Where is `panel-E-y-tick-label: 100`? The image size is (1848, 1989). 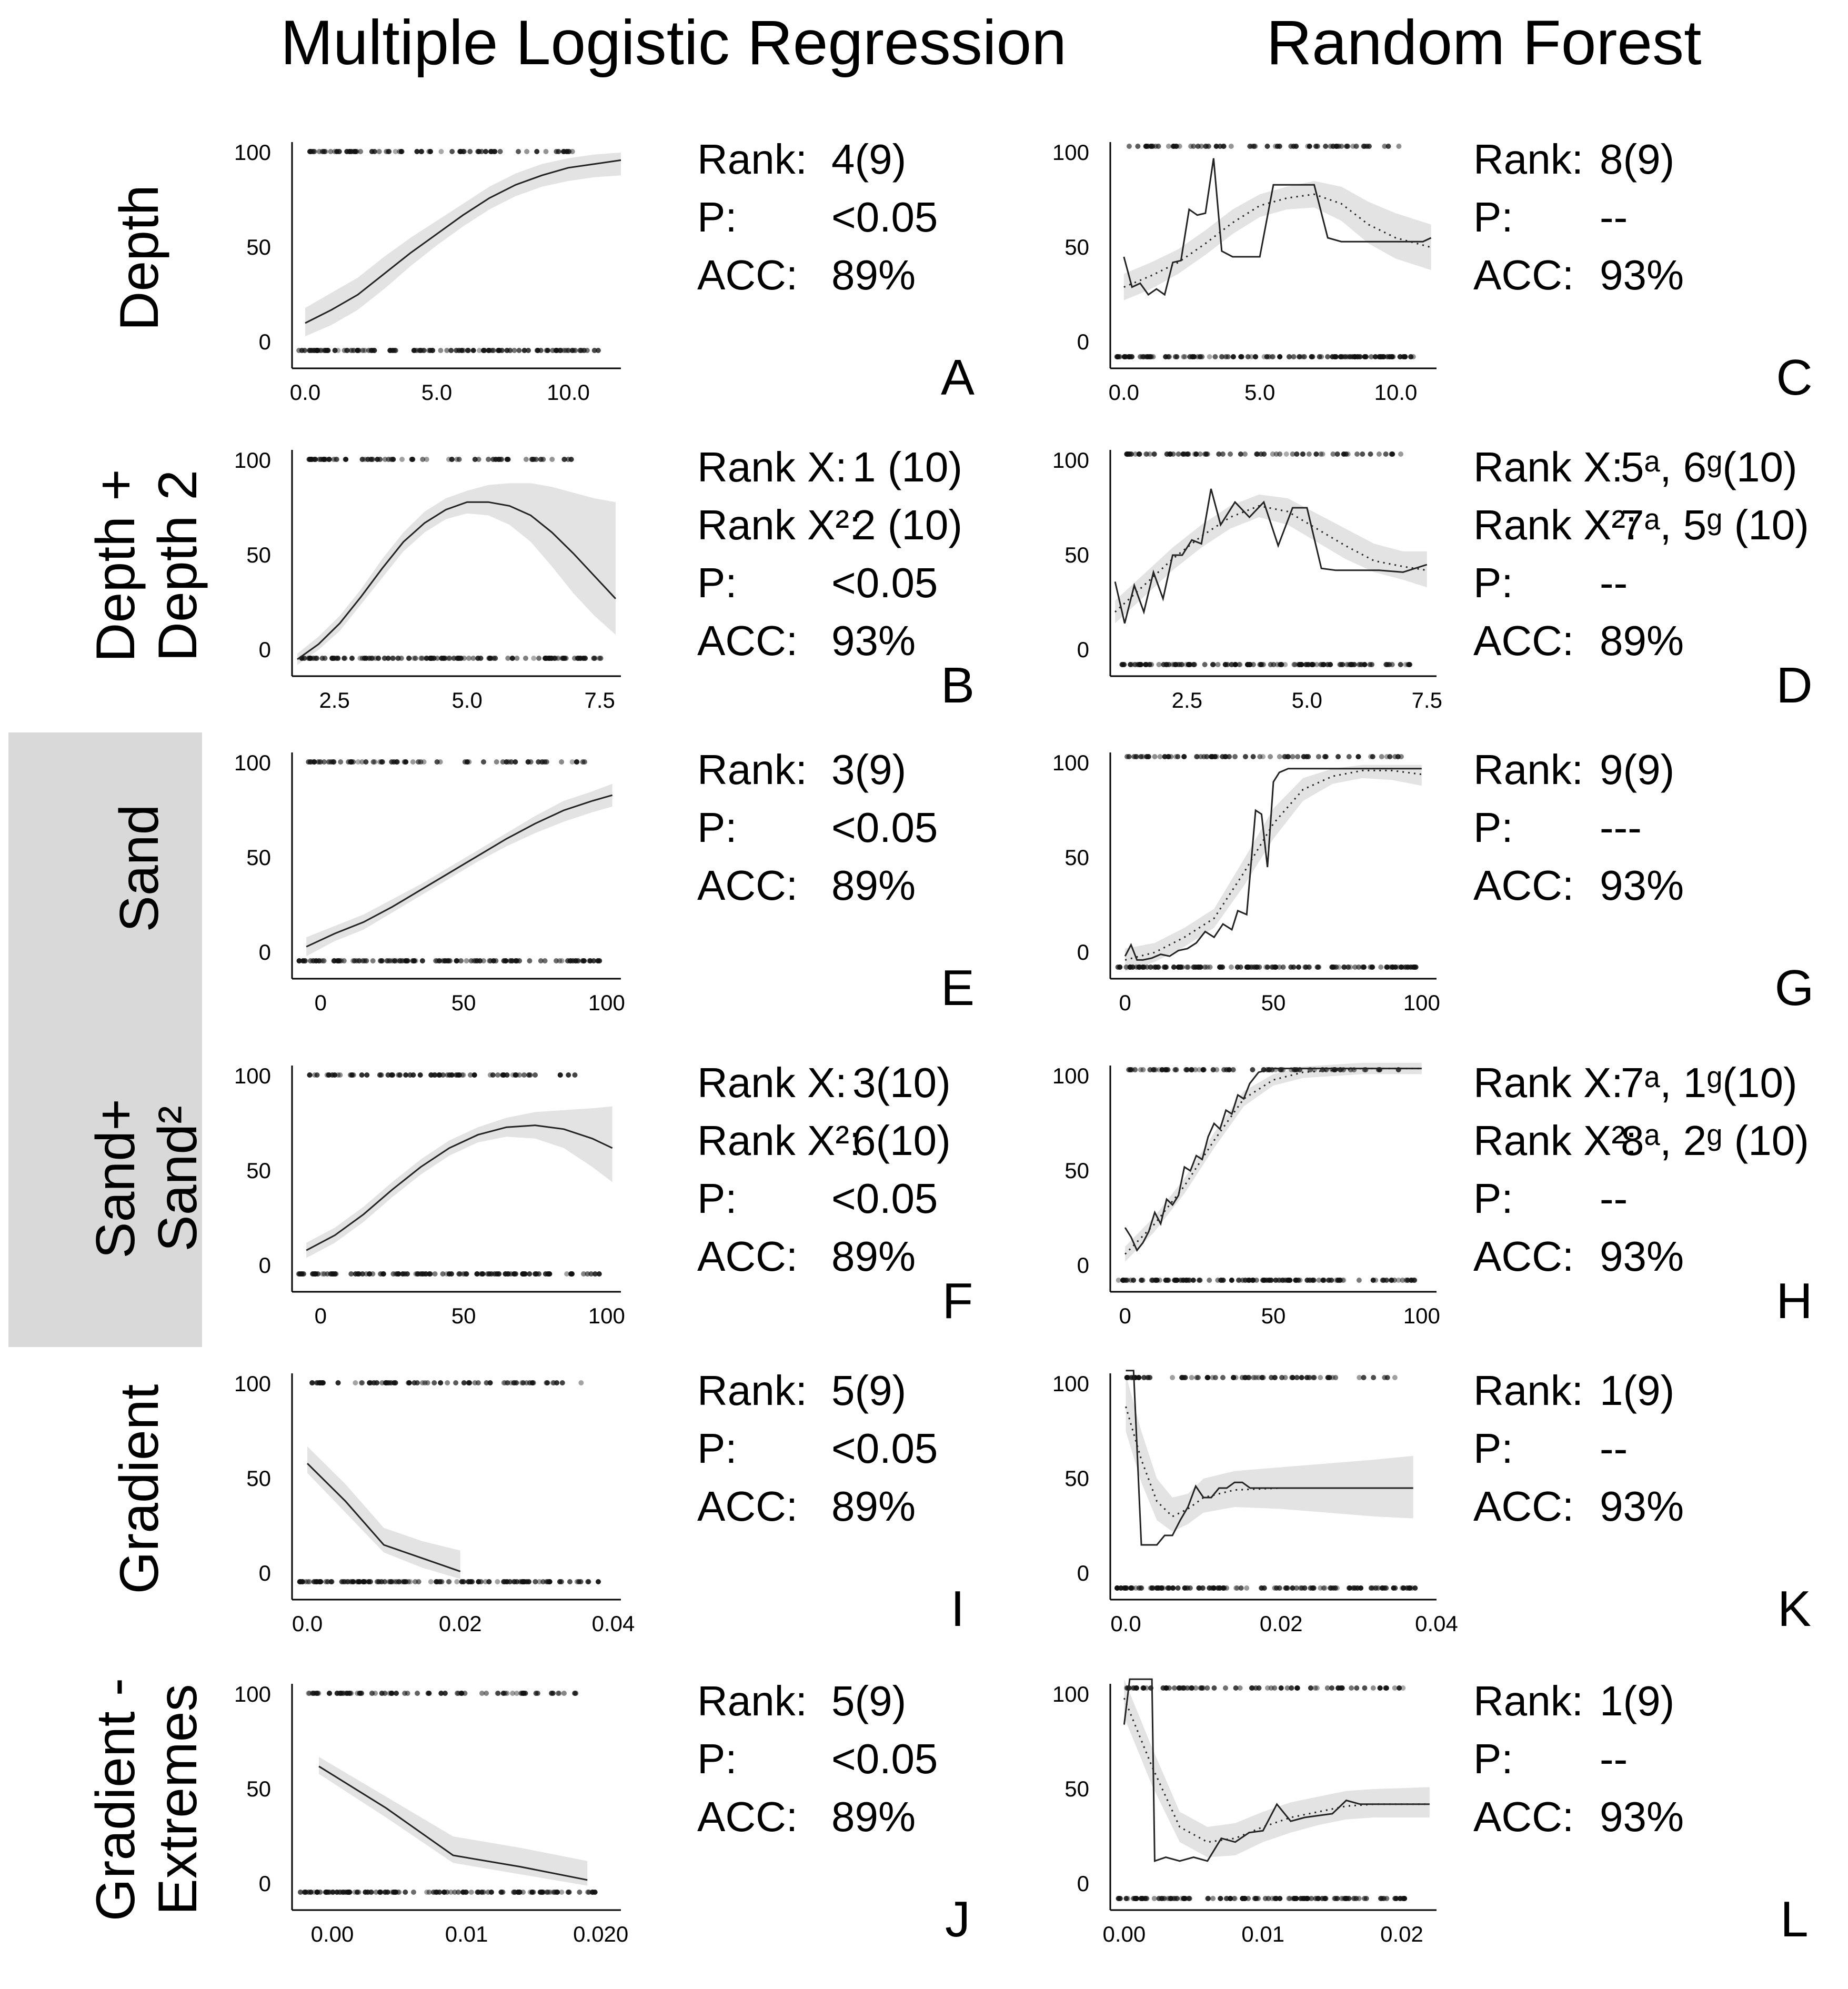
panel-E-y-tick-label: 100 is located at coordinates (253, 762).